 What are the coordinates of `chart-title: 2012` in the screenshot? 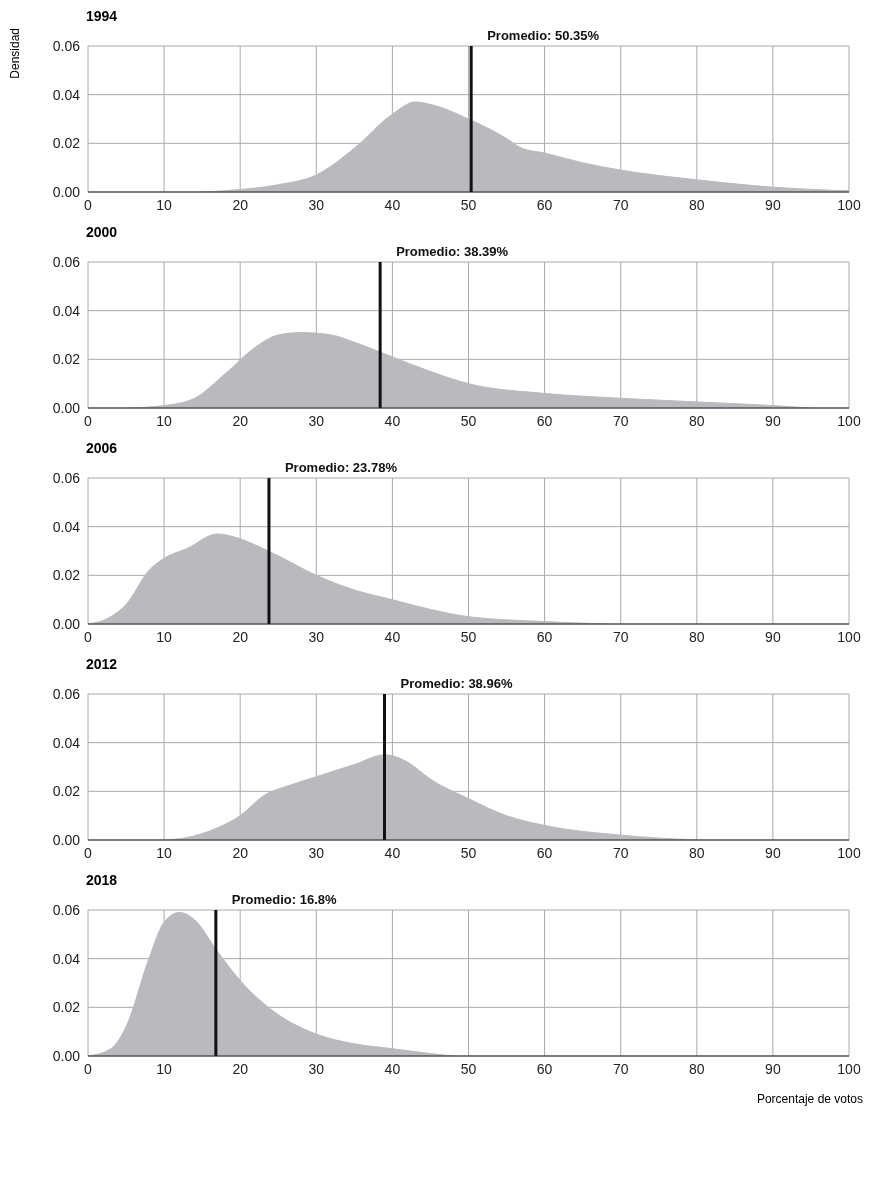 It's located at (102, 664).